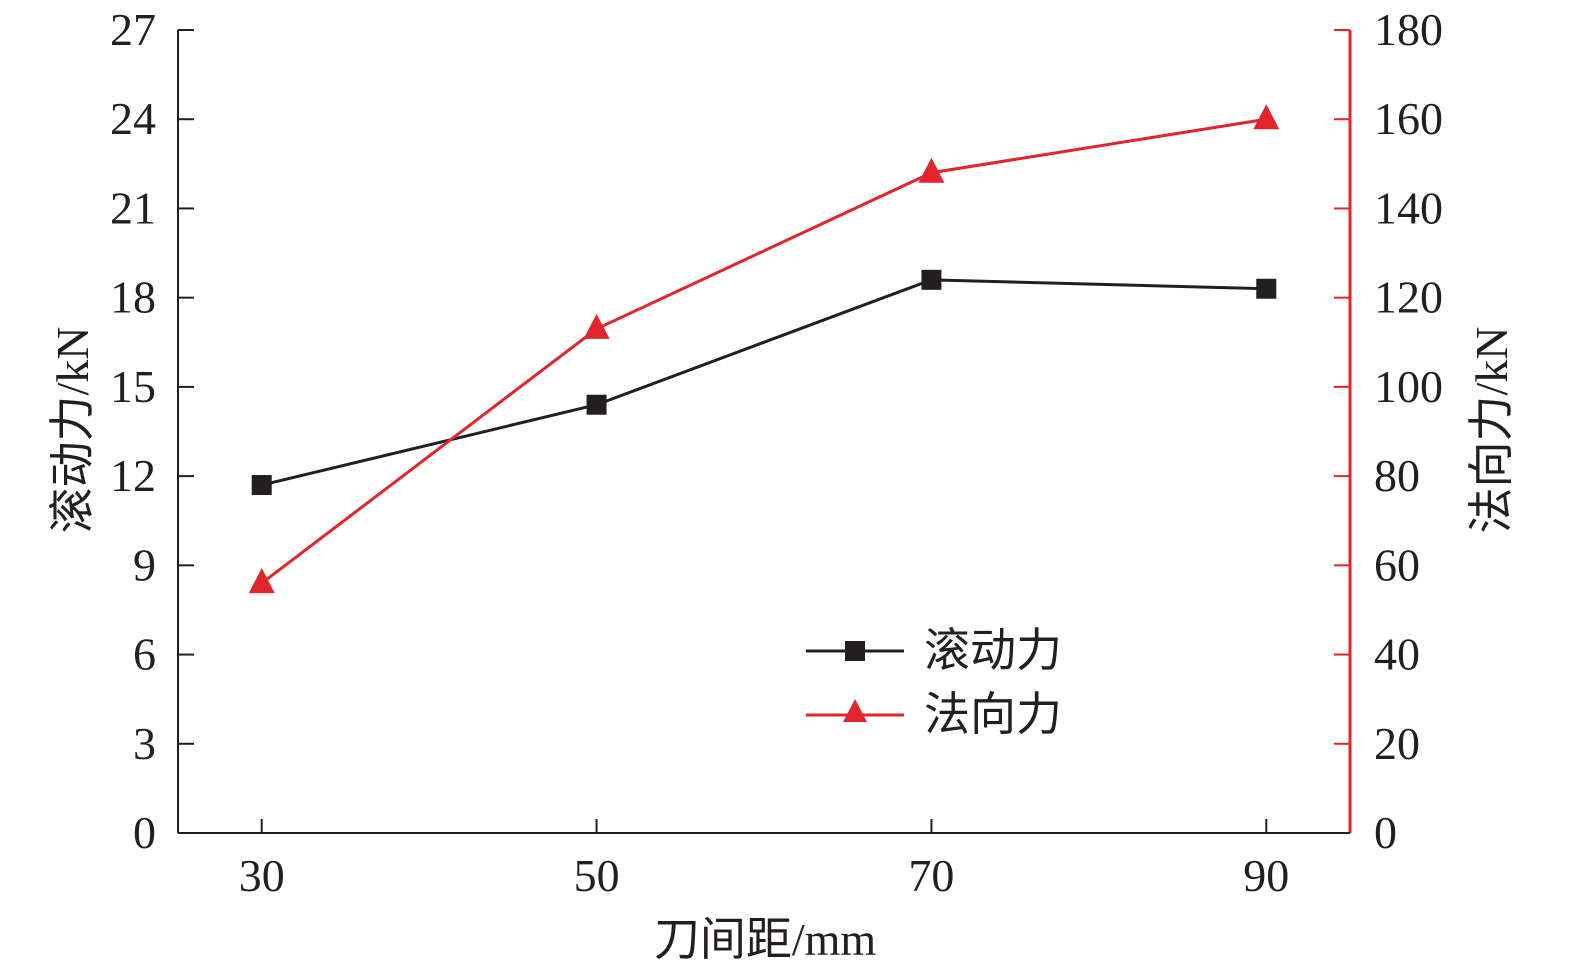 The image size is (1575, 976). Describe the element at coordinates (993, 650) in the screenshot. I see `legend-label-rolling-force: 滚动力` at that location.